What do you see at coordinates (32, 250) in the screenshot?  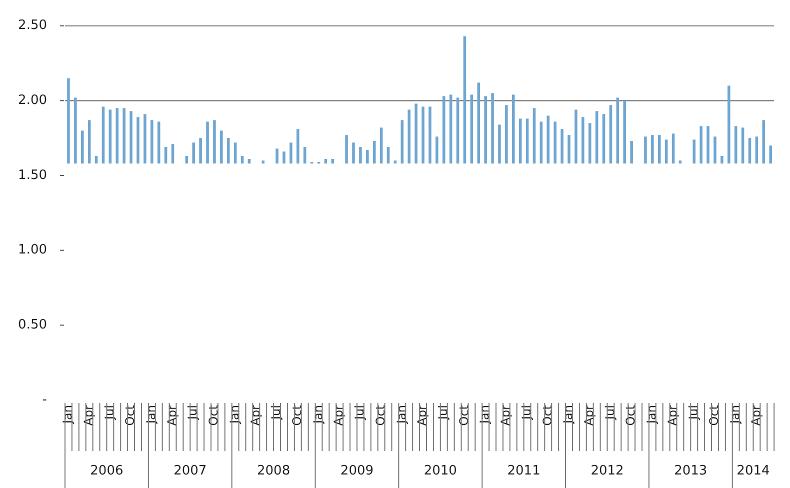 I see `y-tick-label: 1.00` at bounding box center [32, 250].